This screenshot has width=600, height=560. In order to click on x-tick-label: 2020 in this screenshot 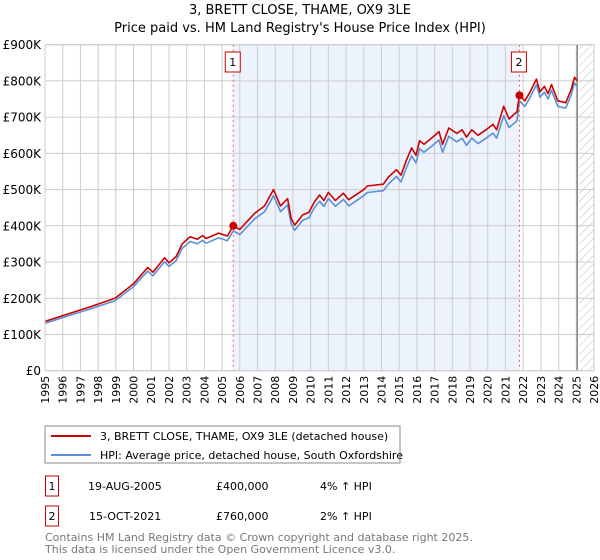, I will do `click(488, 390)`.